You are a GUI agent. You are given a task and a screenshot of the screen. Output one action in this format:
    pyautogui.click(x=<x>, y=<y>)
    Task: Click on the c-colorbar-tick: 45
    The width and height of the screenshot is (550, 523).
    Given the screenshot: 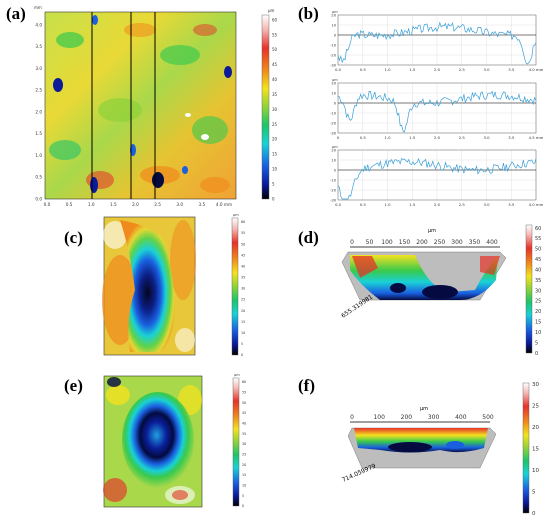 What is the action you would take?
    pyautogui.click(x=243, y=255)
    